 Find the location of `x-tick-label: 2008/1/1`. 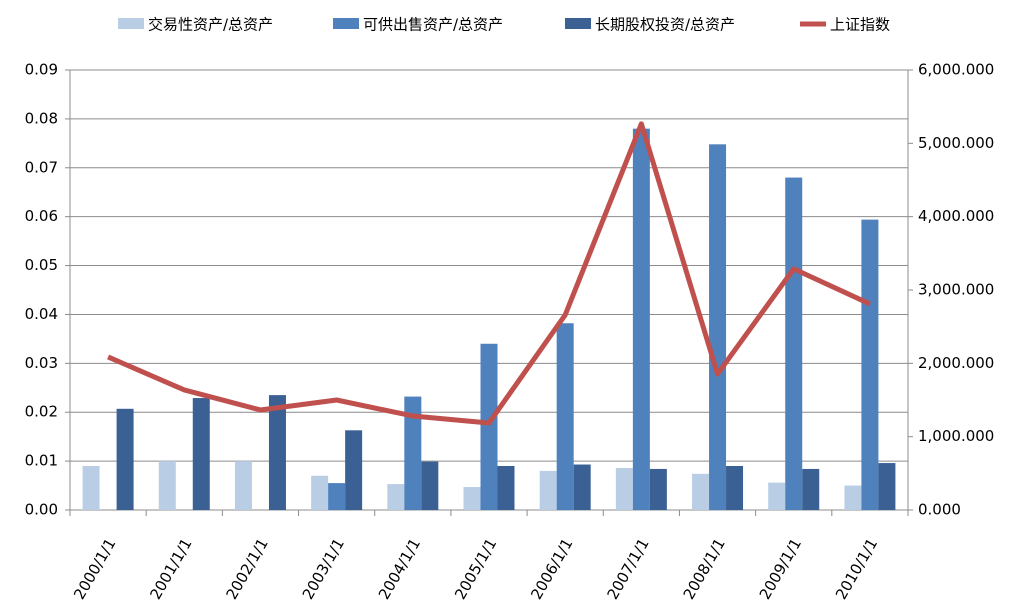

x-tick-label: 2008/1/1 is located at coordinates (704, 568).